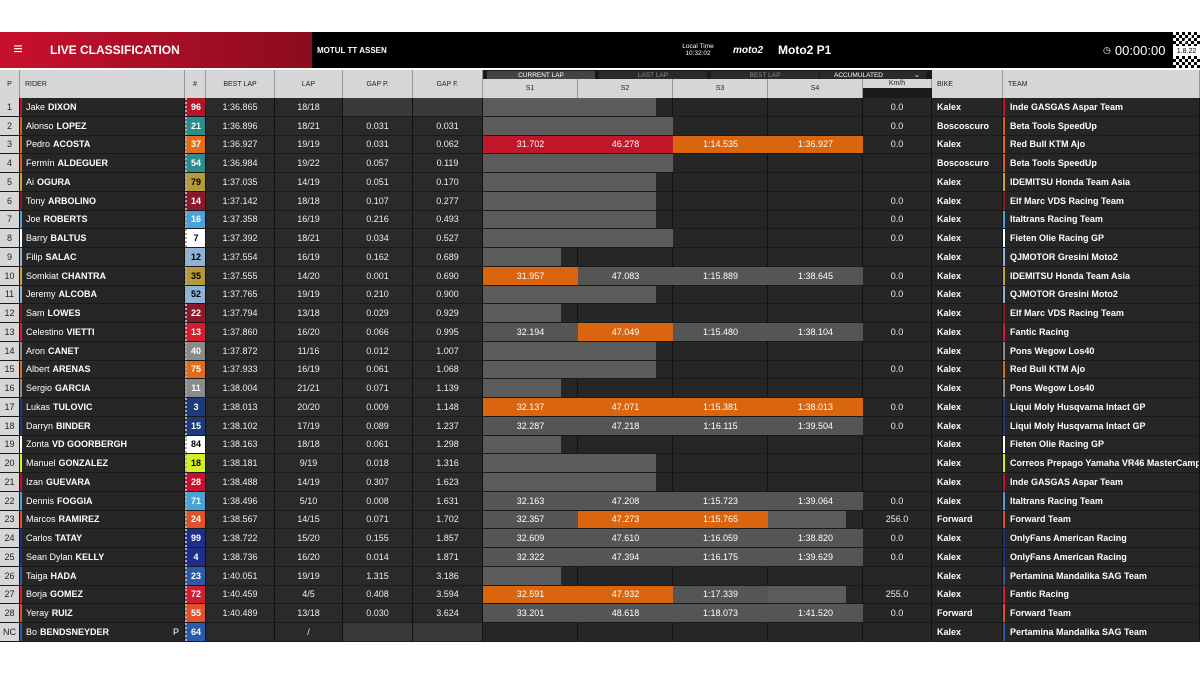 This screenshot has height=690, width=1200. I want to click on gap-first: 1.871, so click(448, 557).